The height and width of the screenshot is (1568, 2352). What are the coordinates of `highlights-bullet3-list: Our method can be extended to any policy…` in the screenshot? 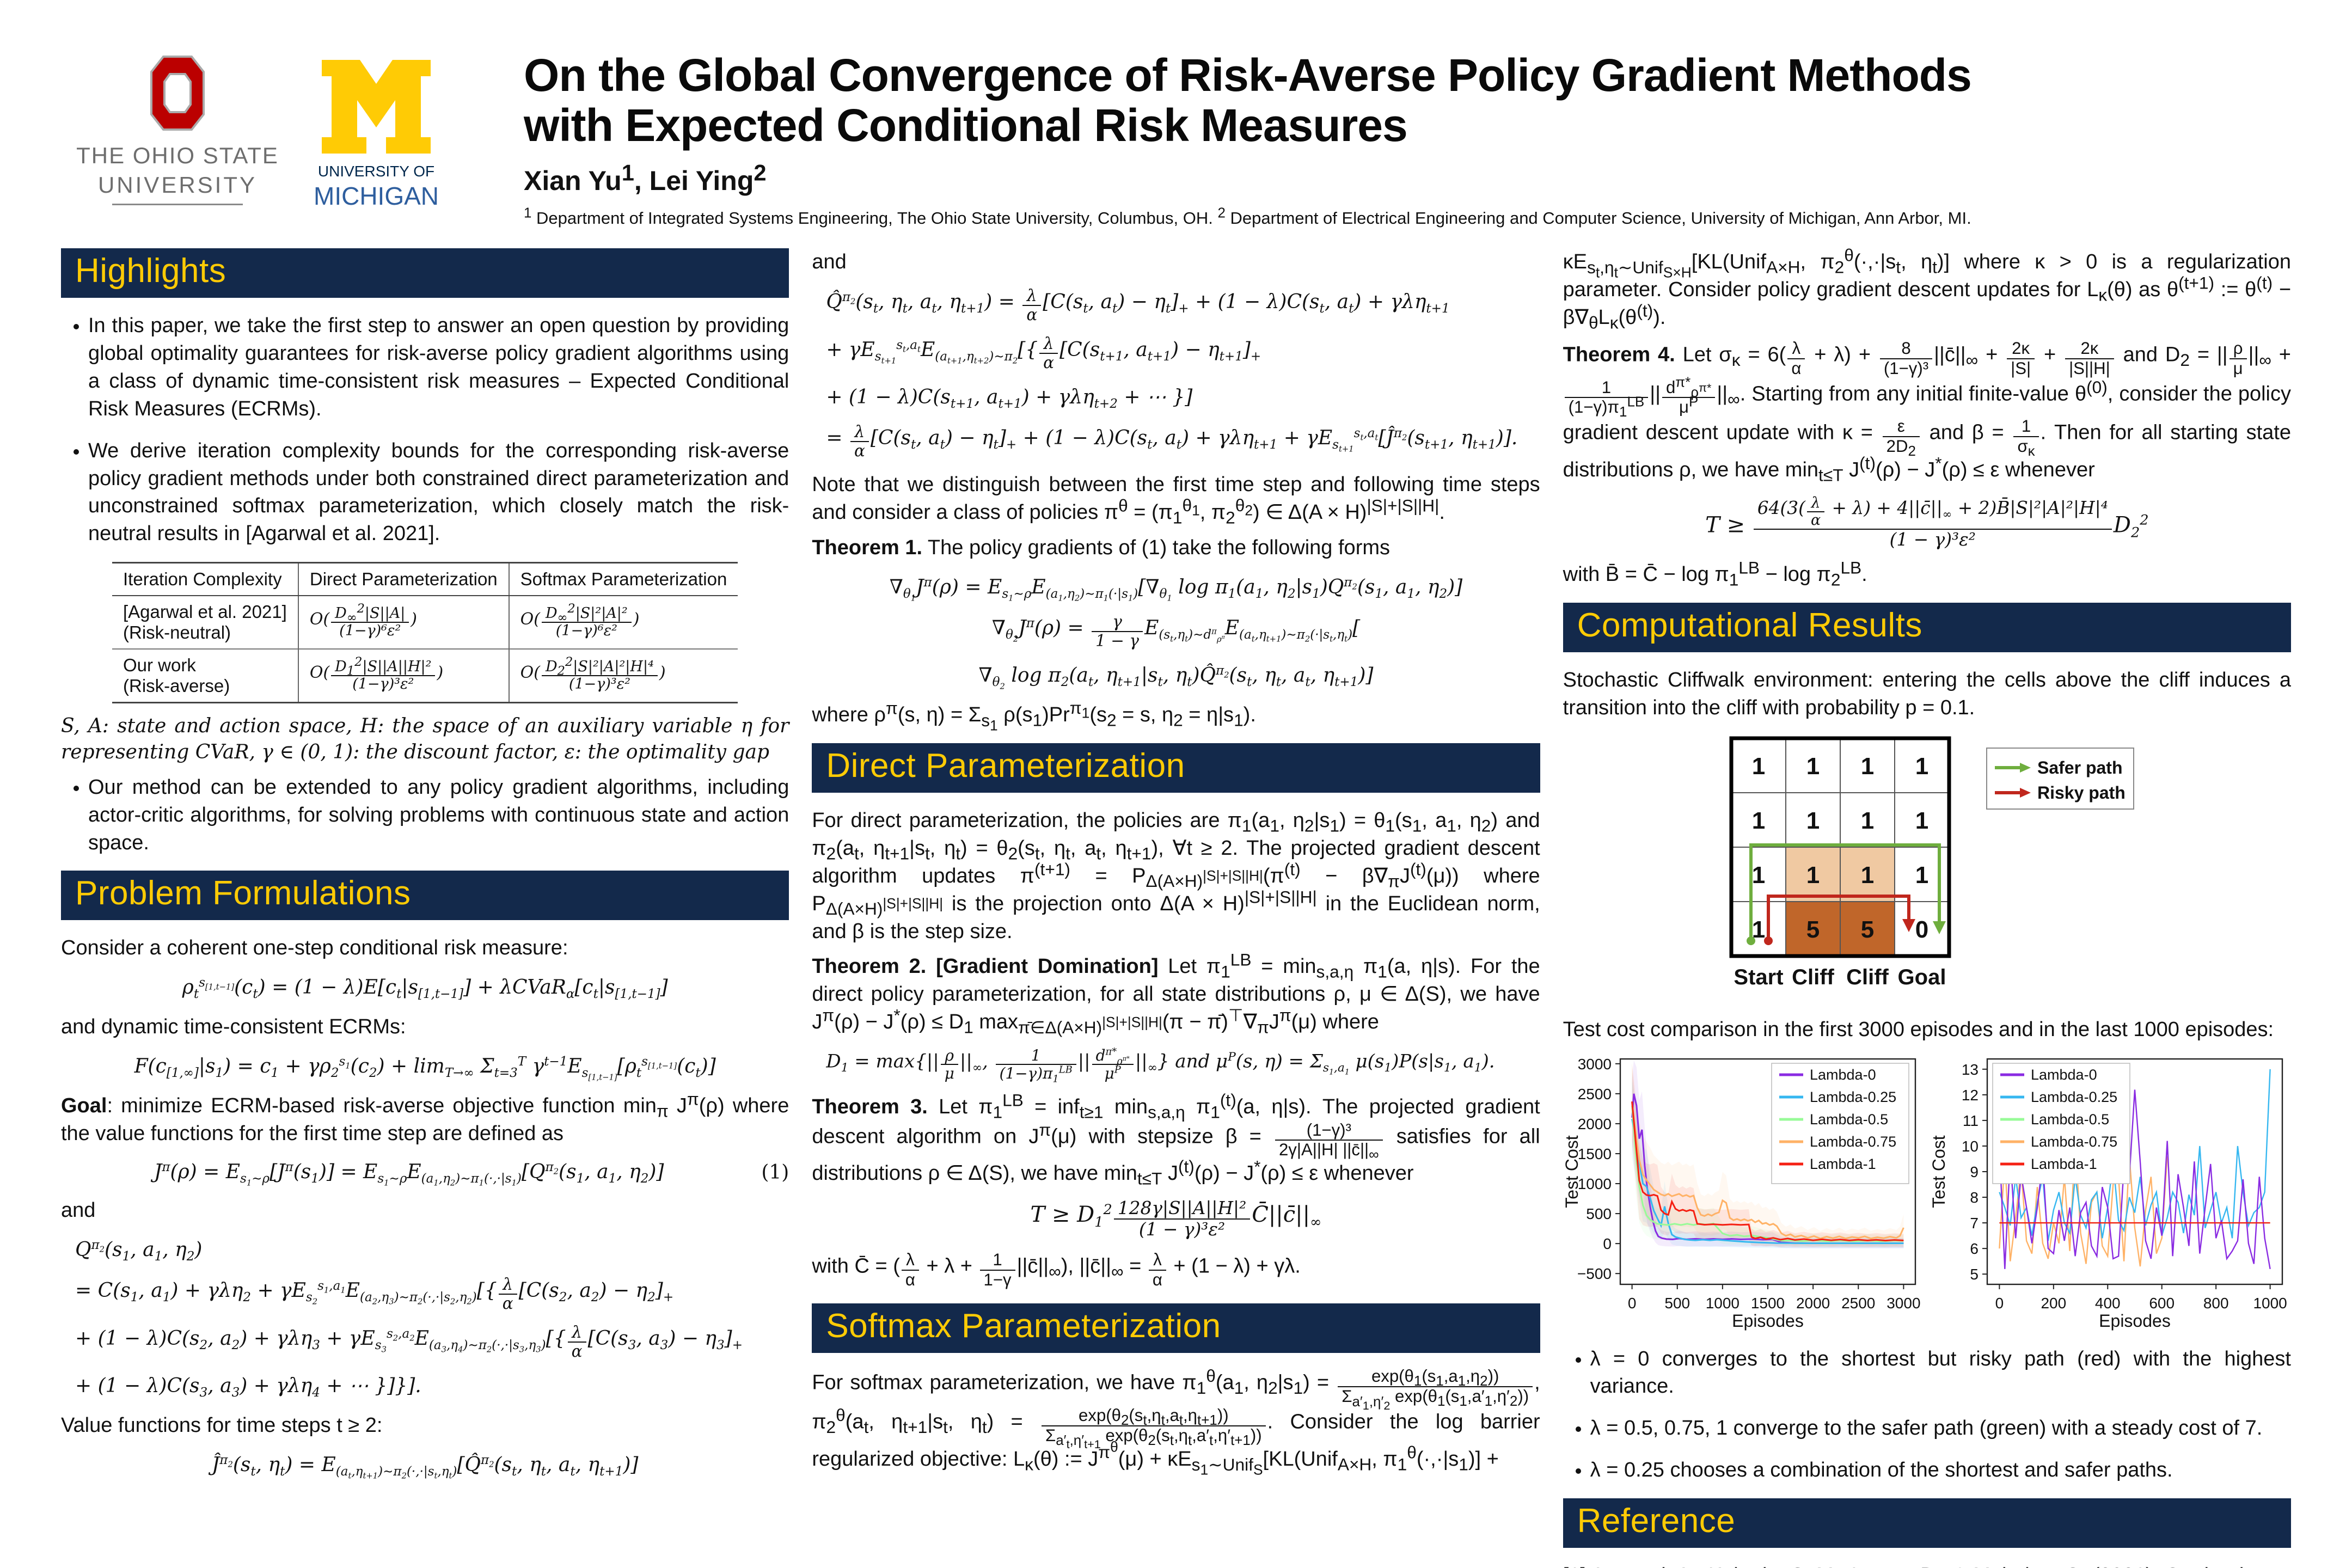 It's located at (427, 815).